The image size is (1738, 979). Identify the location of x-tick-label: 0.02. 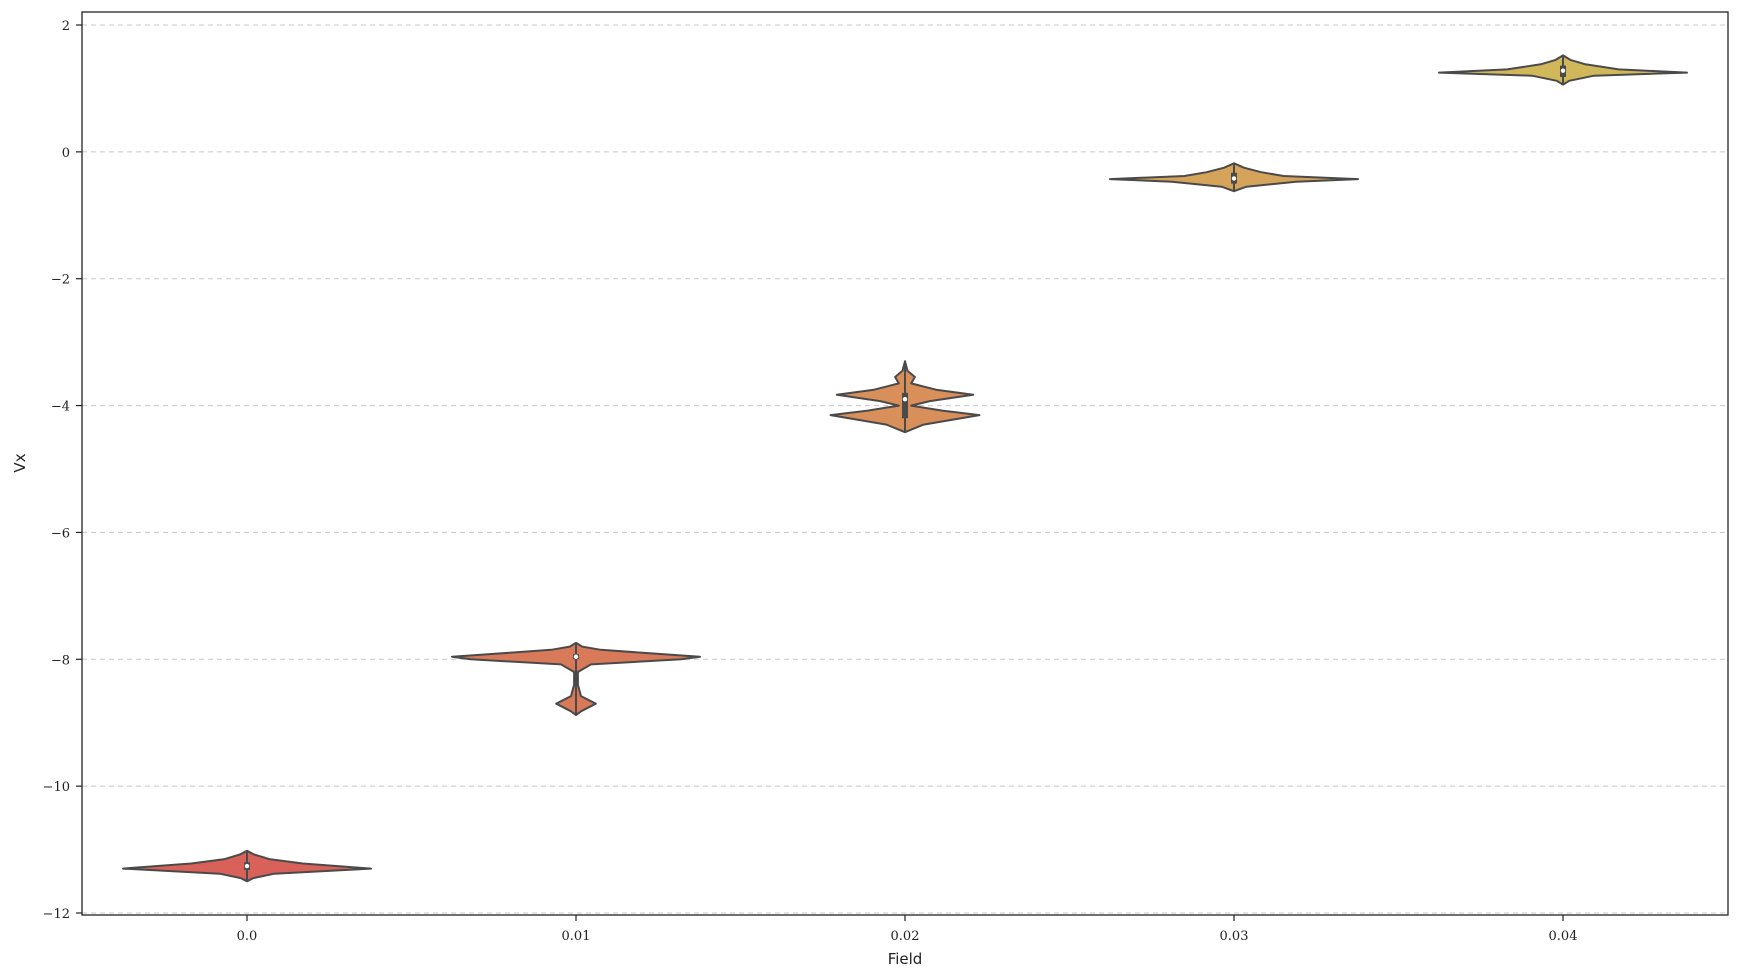
(905, 936).